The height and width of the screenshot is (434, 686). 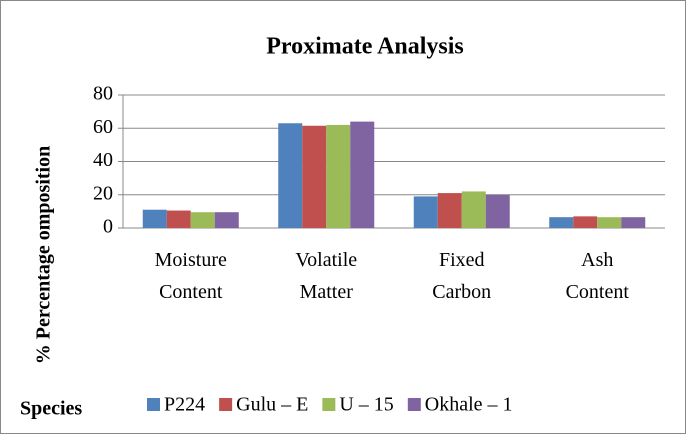 I want to click on legend-label: Okhale – 1, so click(x=469, y=405).